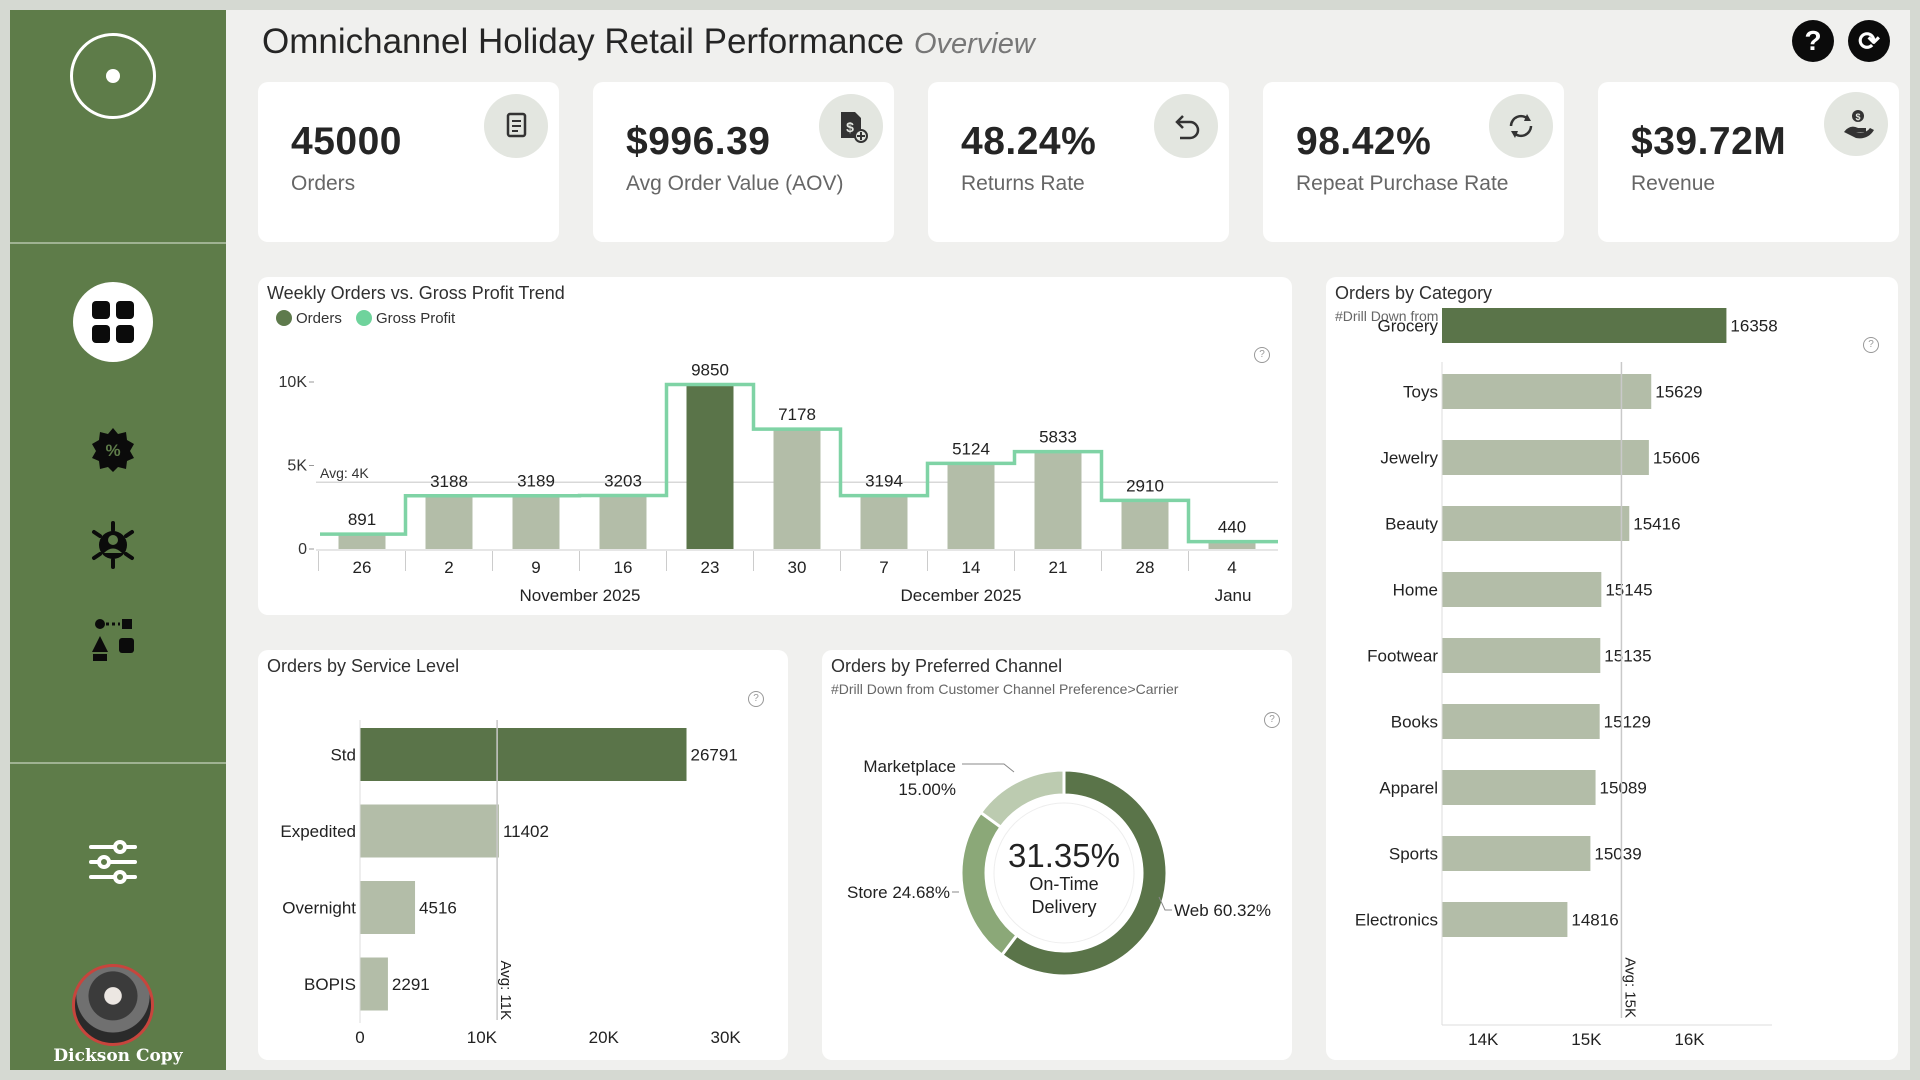  Describe the element at coordinates (735, 183) in the screenshot. I see `kpi-label: Avg Order Value (AOV)` at that location.